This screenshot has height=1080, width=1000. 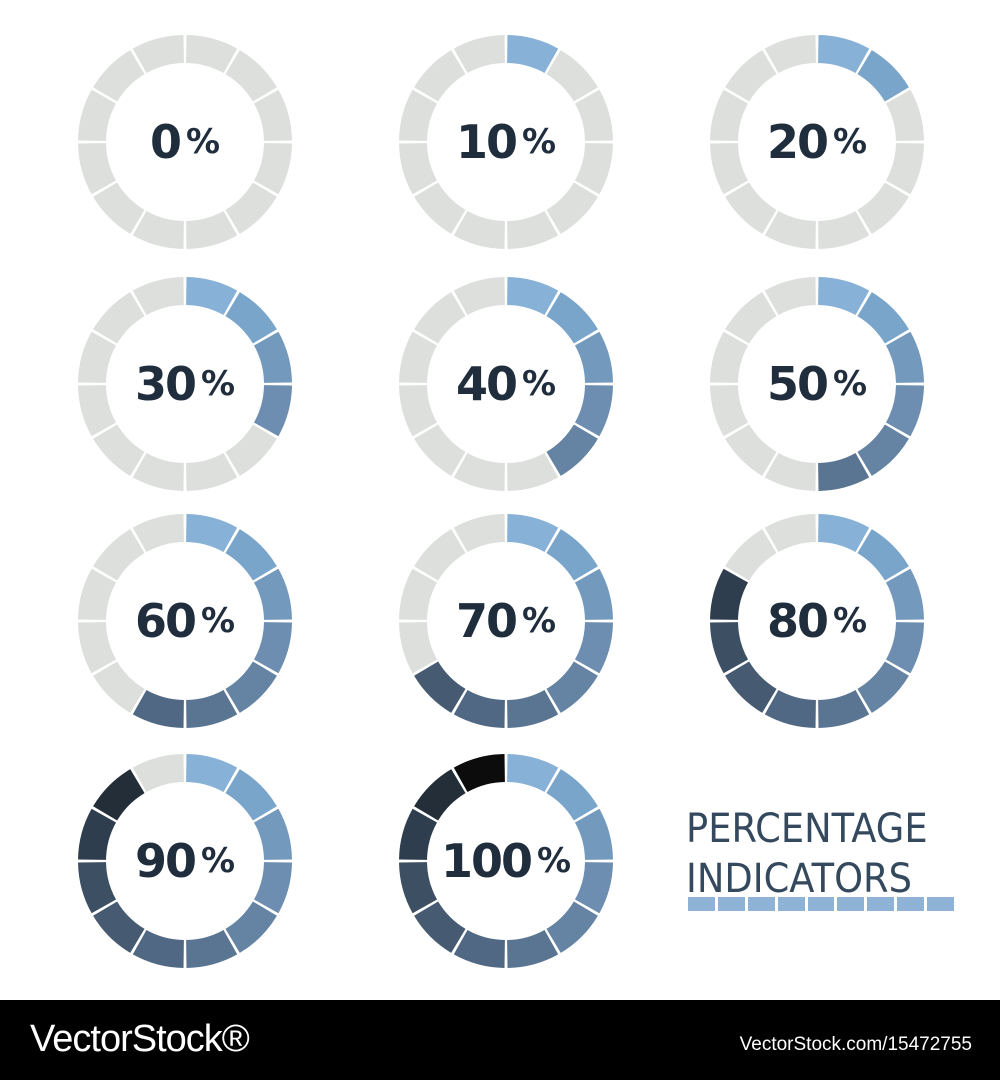 What do you see at coordinates (185, 384) in the screenshot?
I see `gauge-label: 30%` at bounding box center [185, 384].